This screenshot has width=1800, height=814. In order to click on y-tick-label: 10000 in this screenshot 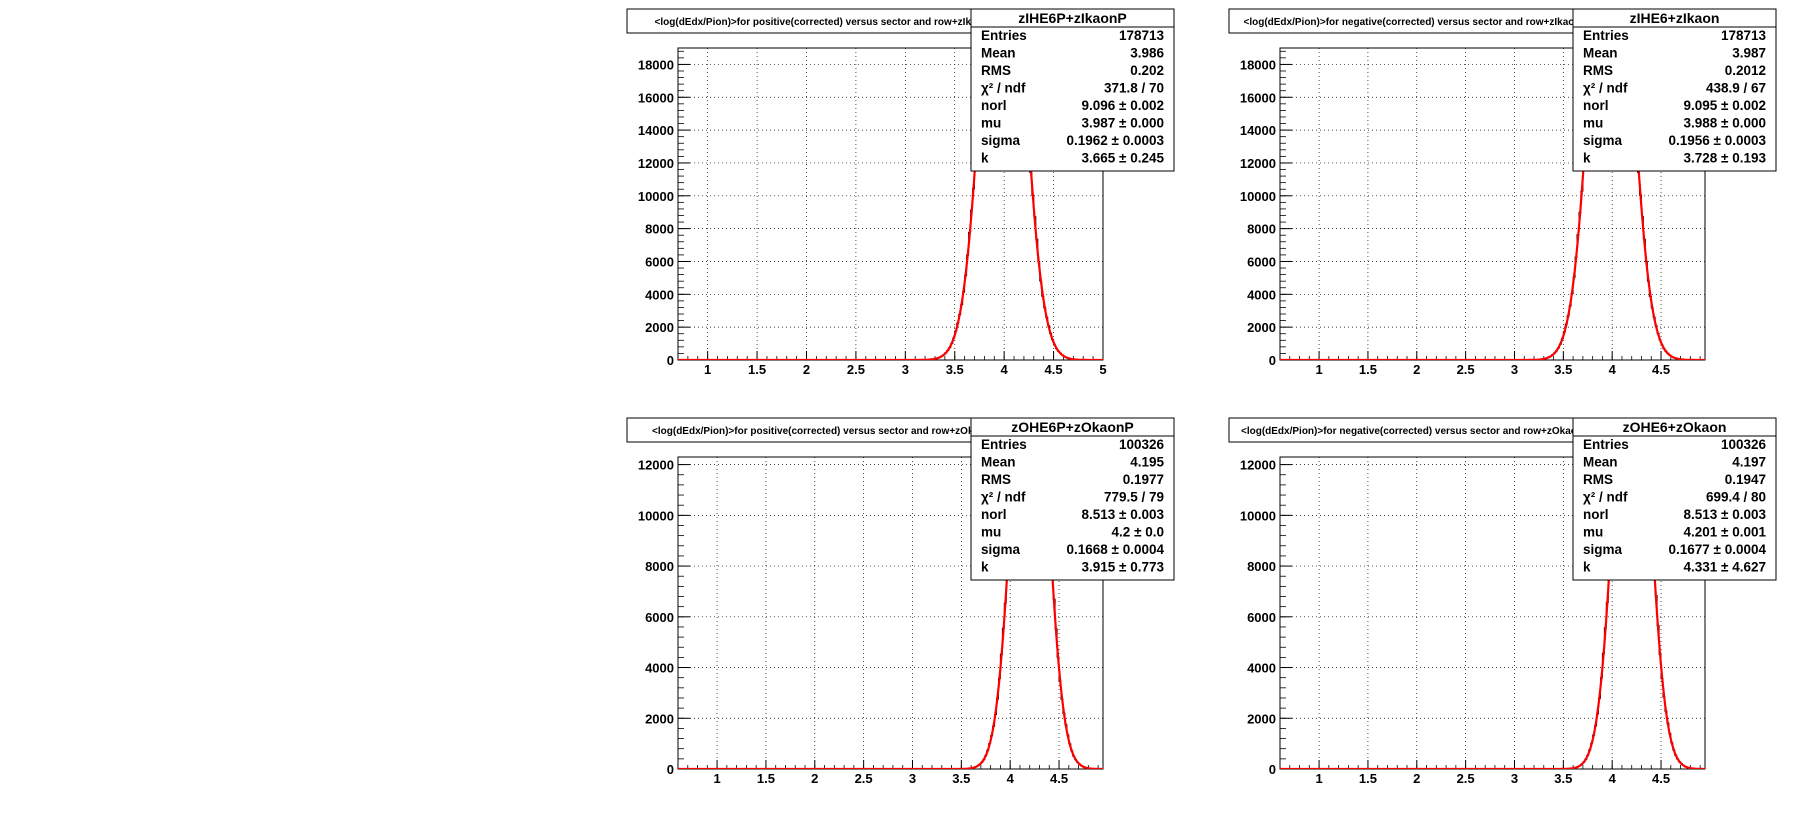, I will do `click(656, 515)`.